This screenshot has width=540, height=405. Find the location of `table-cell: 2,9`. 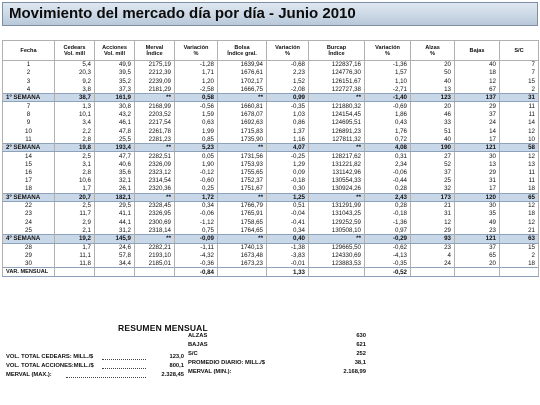

table-cell: 2,9 is located at coordinates (74, 222).